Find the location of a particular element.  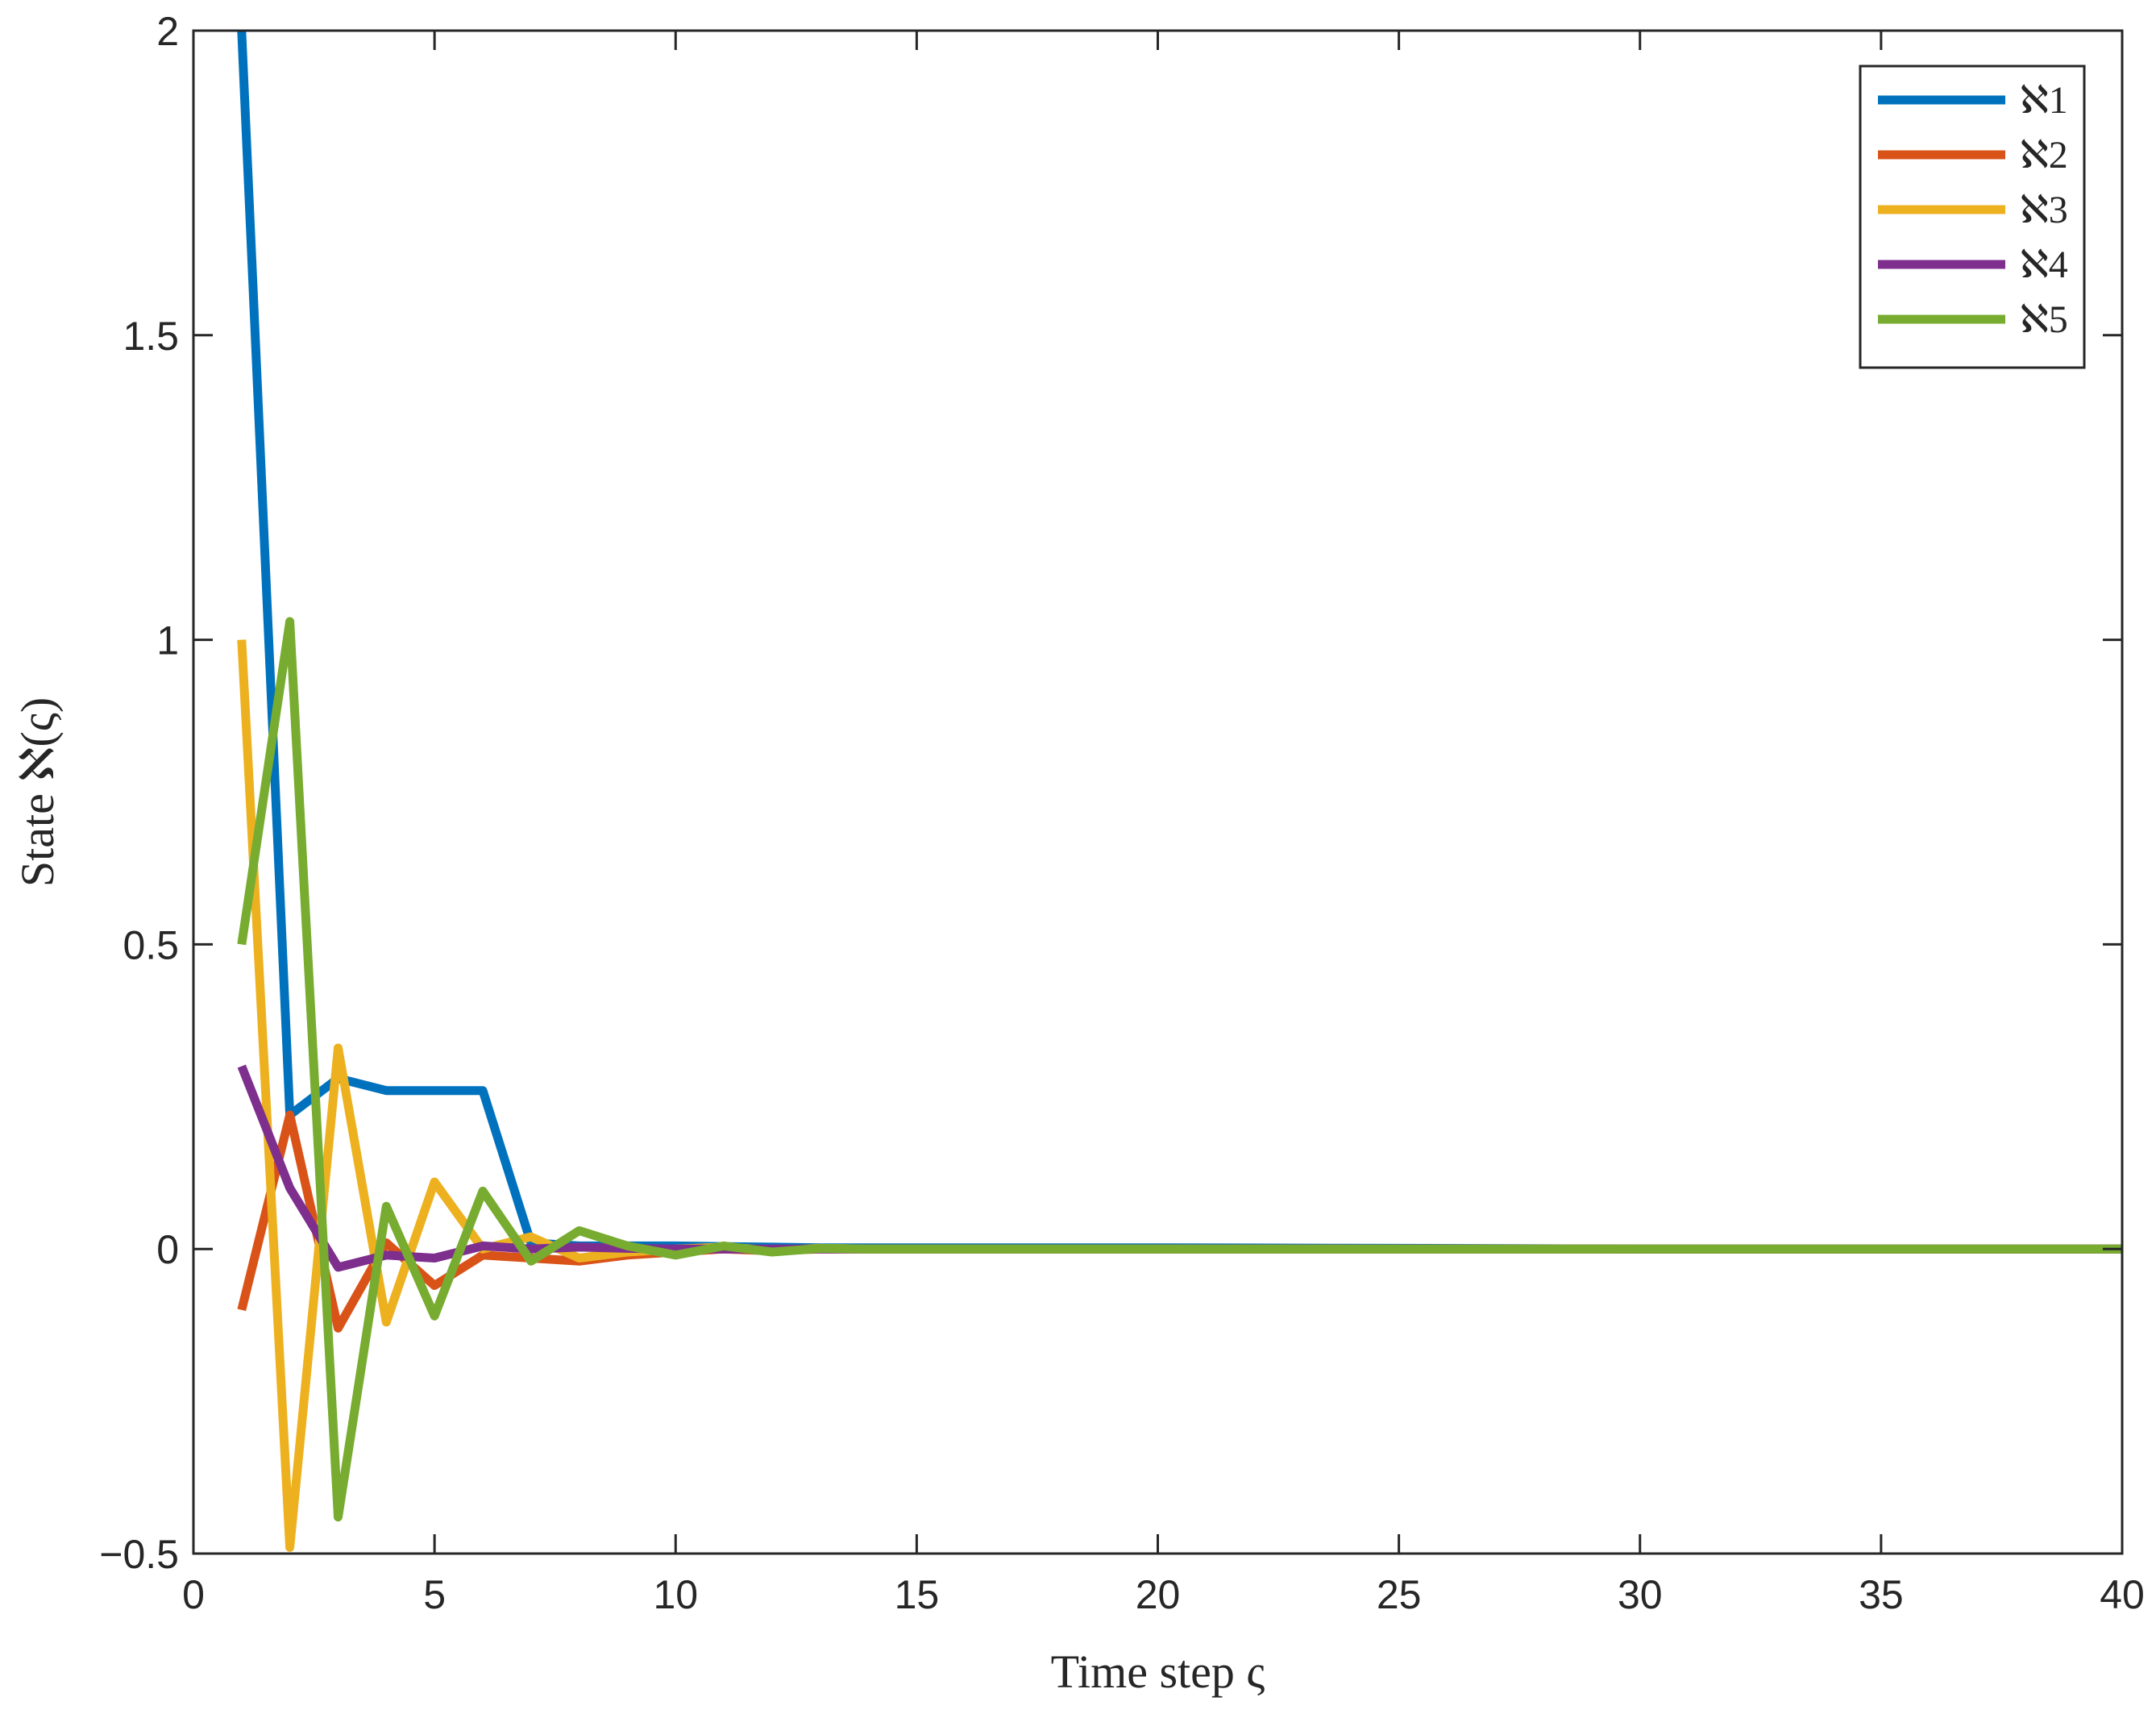

legend-label-4: ℵ4 is located at coordinates (2044, 264).